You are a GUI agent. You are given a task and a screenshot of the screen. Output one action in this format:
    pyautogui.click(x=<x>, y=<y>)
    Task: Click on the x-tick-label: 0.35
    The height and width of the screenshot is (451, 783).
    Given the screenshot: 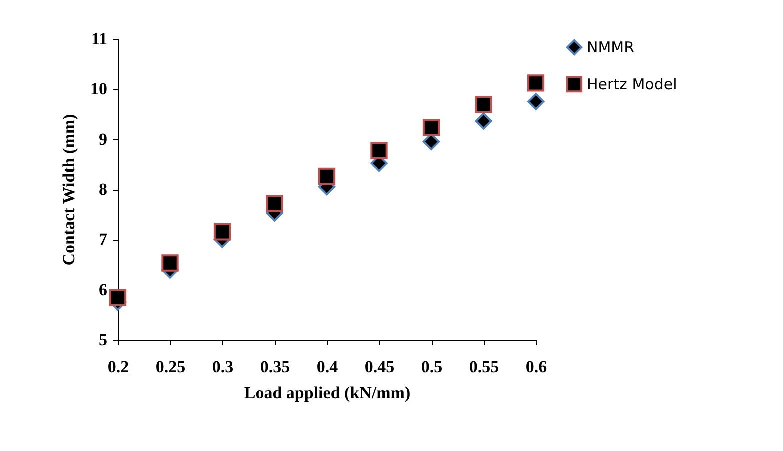 What is the action you would take?
    pyautogui.click(x=275, y=367)
    